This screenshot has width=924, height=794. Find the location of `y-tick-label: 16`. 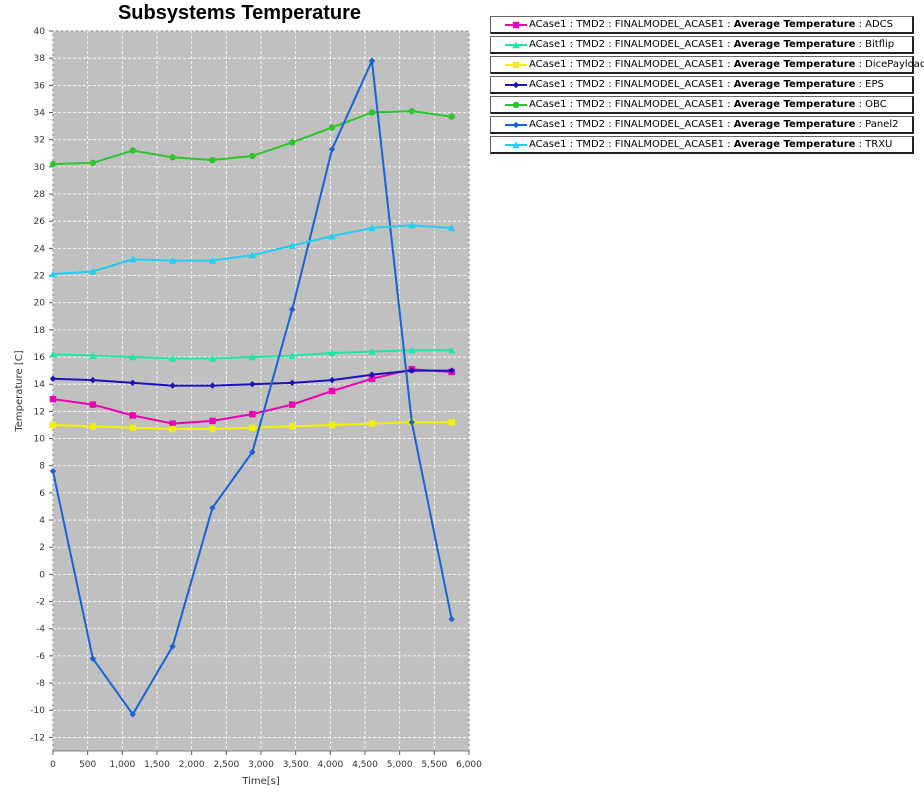

y-tick-label: 16 is located at coordinates (40, 358).